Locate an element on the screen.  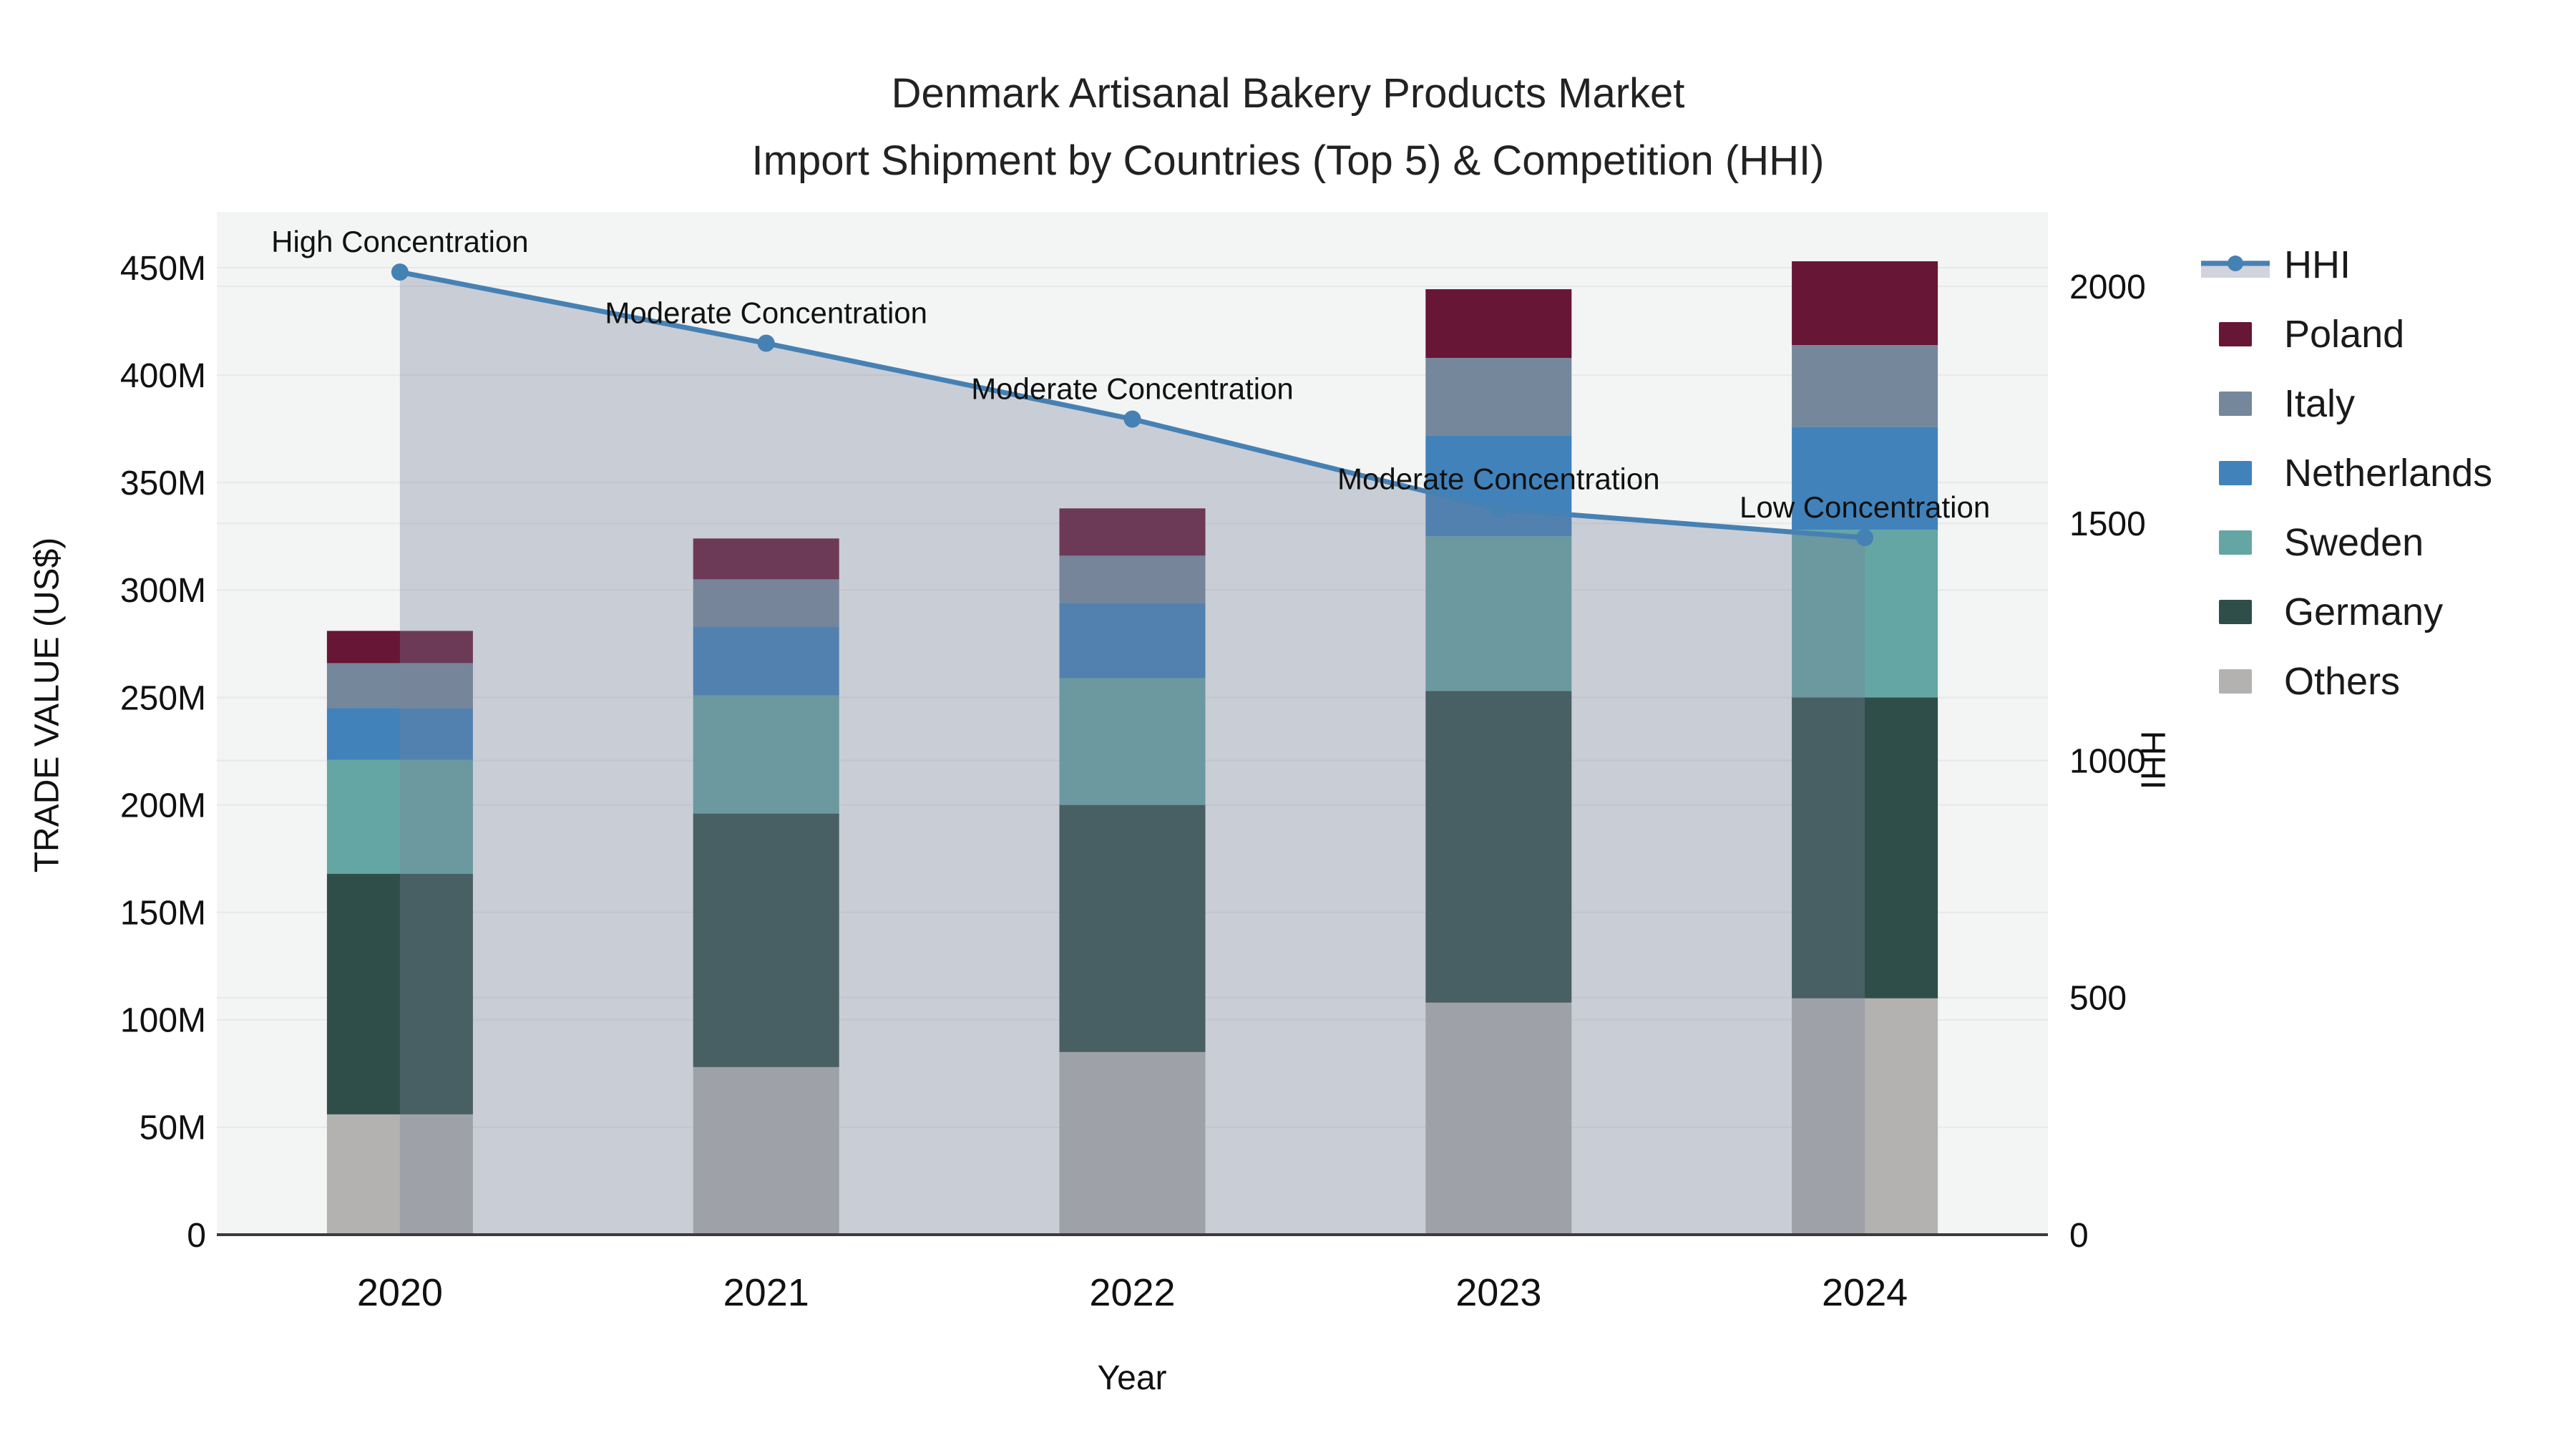
bar-segment-2022-sweden is located at coordinates (1132, 742).